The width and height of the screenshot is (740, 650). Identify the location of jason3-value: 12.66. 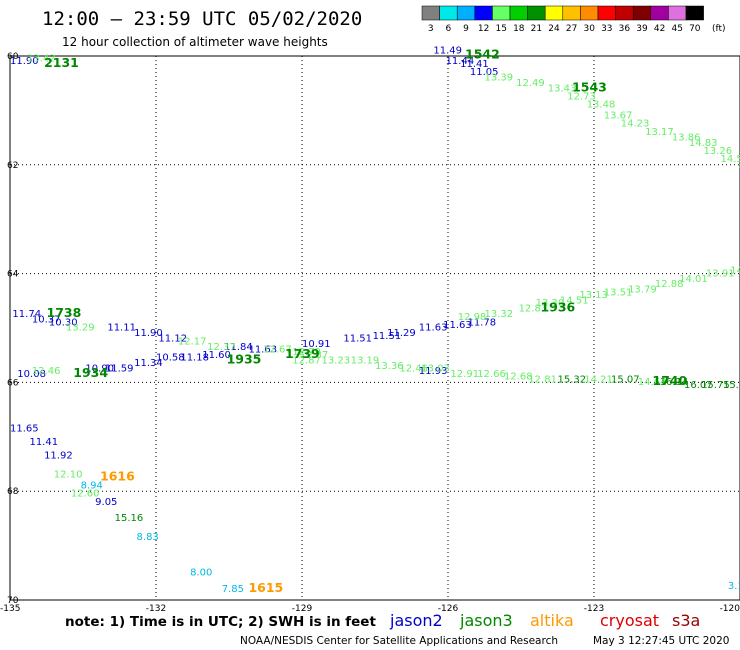
(491, 374).